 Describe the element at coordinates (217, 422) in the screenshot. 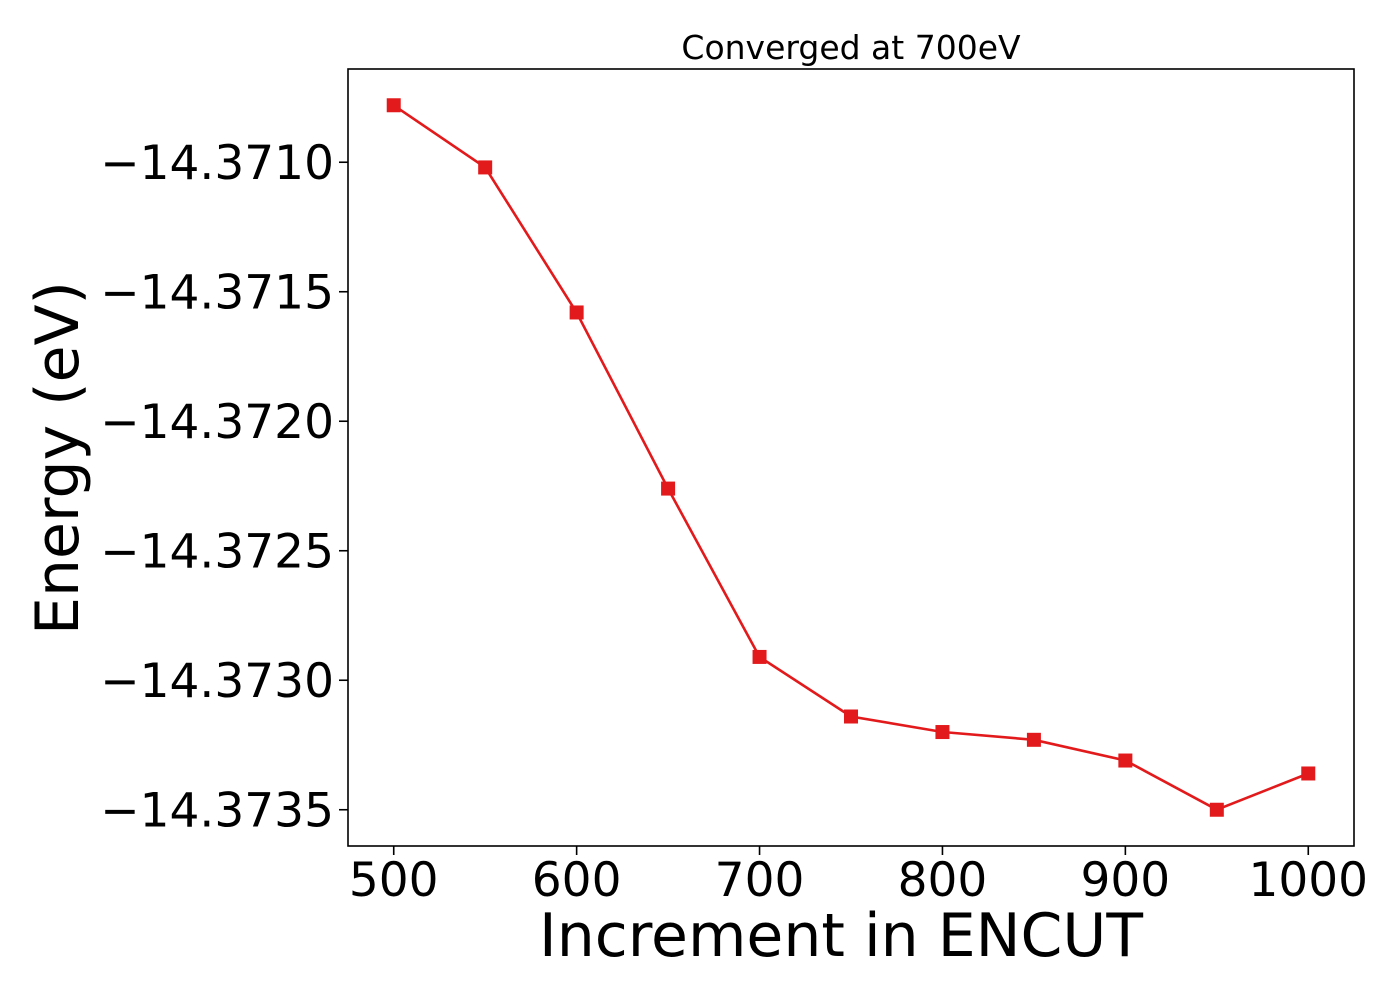

I see `y-tick-label: −14.3720` at that location.